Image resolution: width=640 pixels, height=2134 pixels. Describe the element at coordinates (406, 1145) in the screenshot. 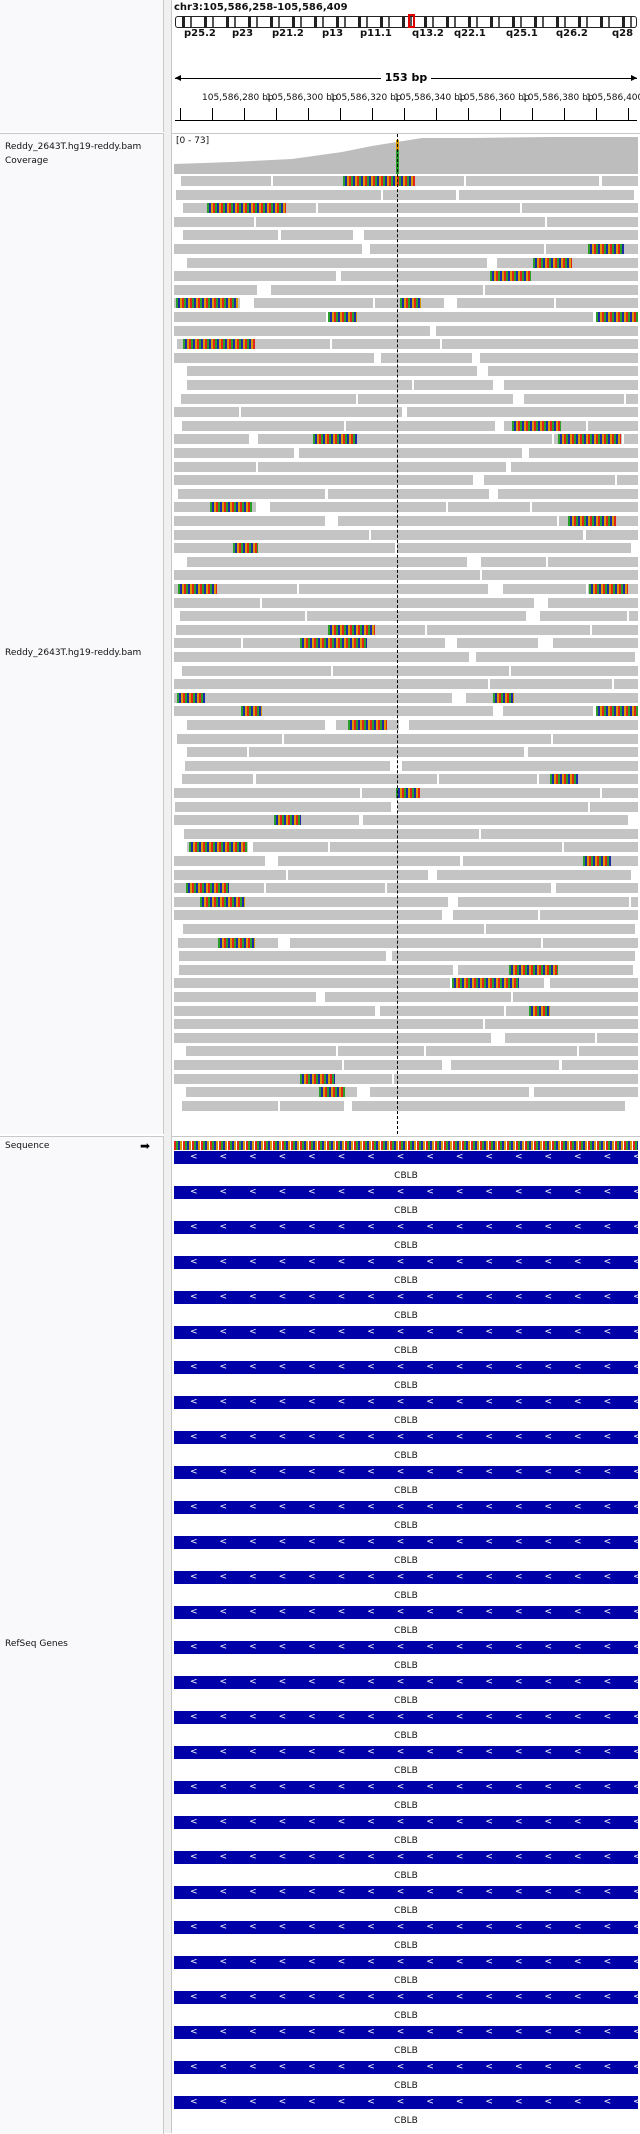

I see `reference-sequence` at that location.